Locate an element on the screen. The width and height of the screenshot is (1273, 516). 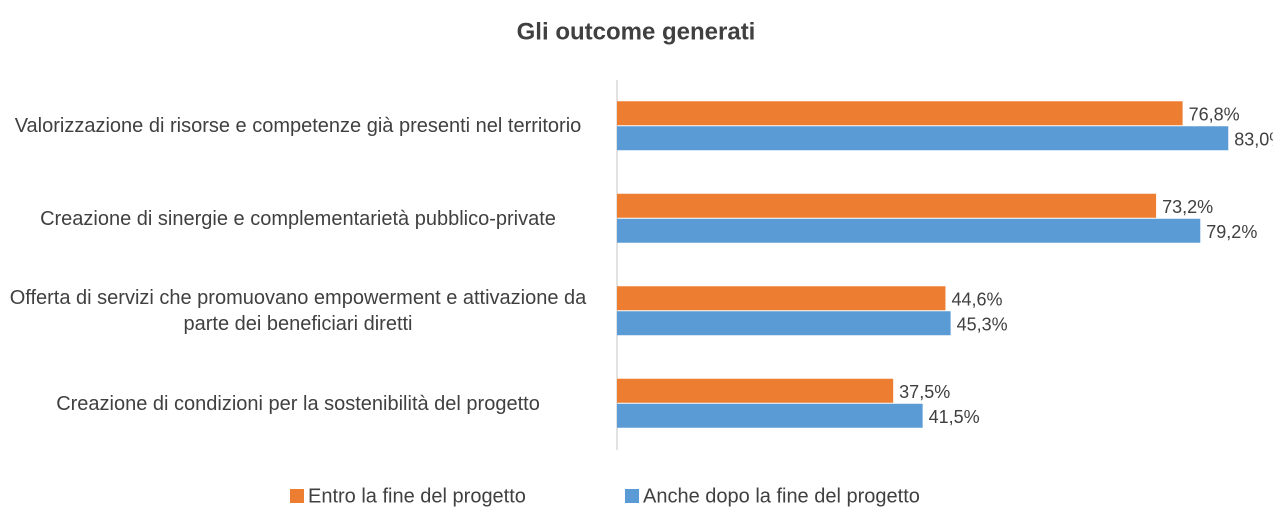
value-label: 37,5% is located at coordinates (924, 392).